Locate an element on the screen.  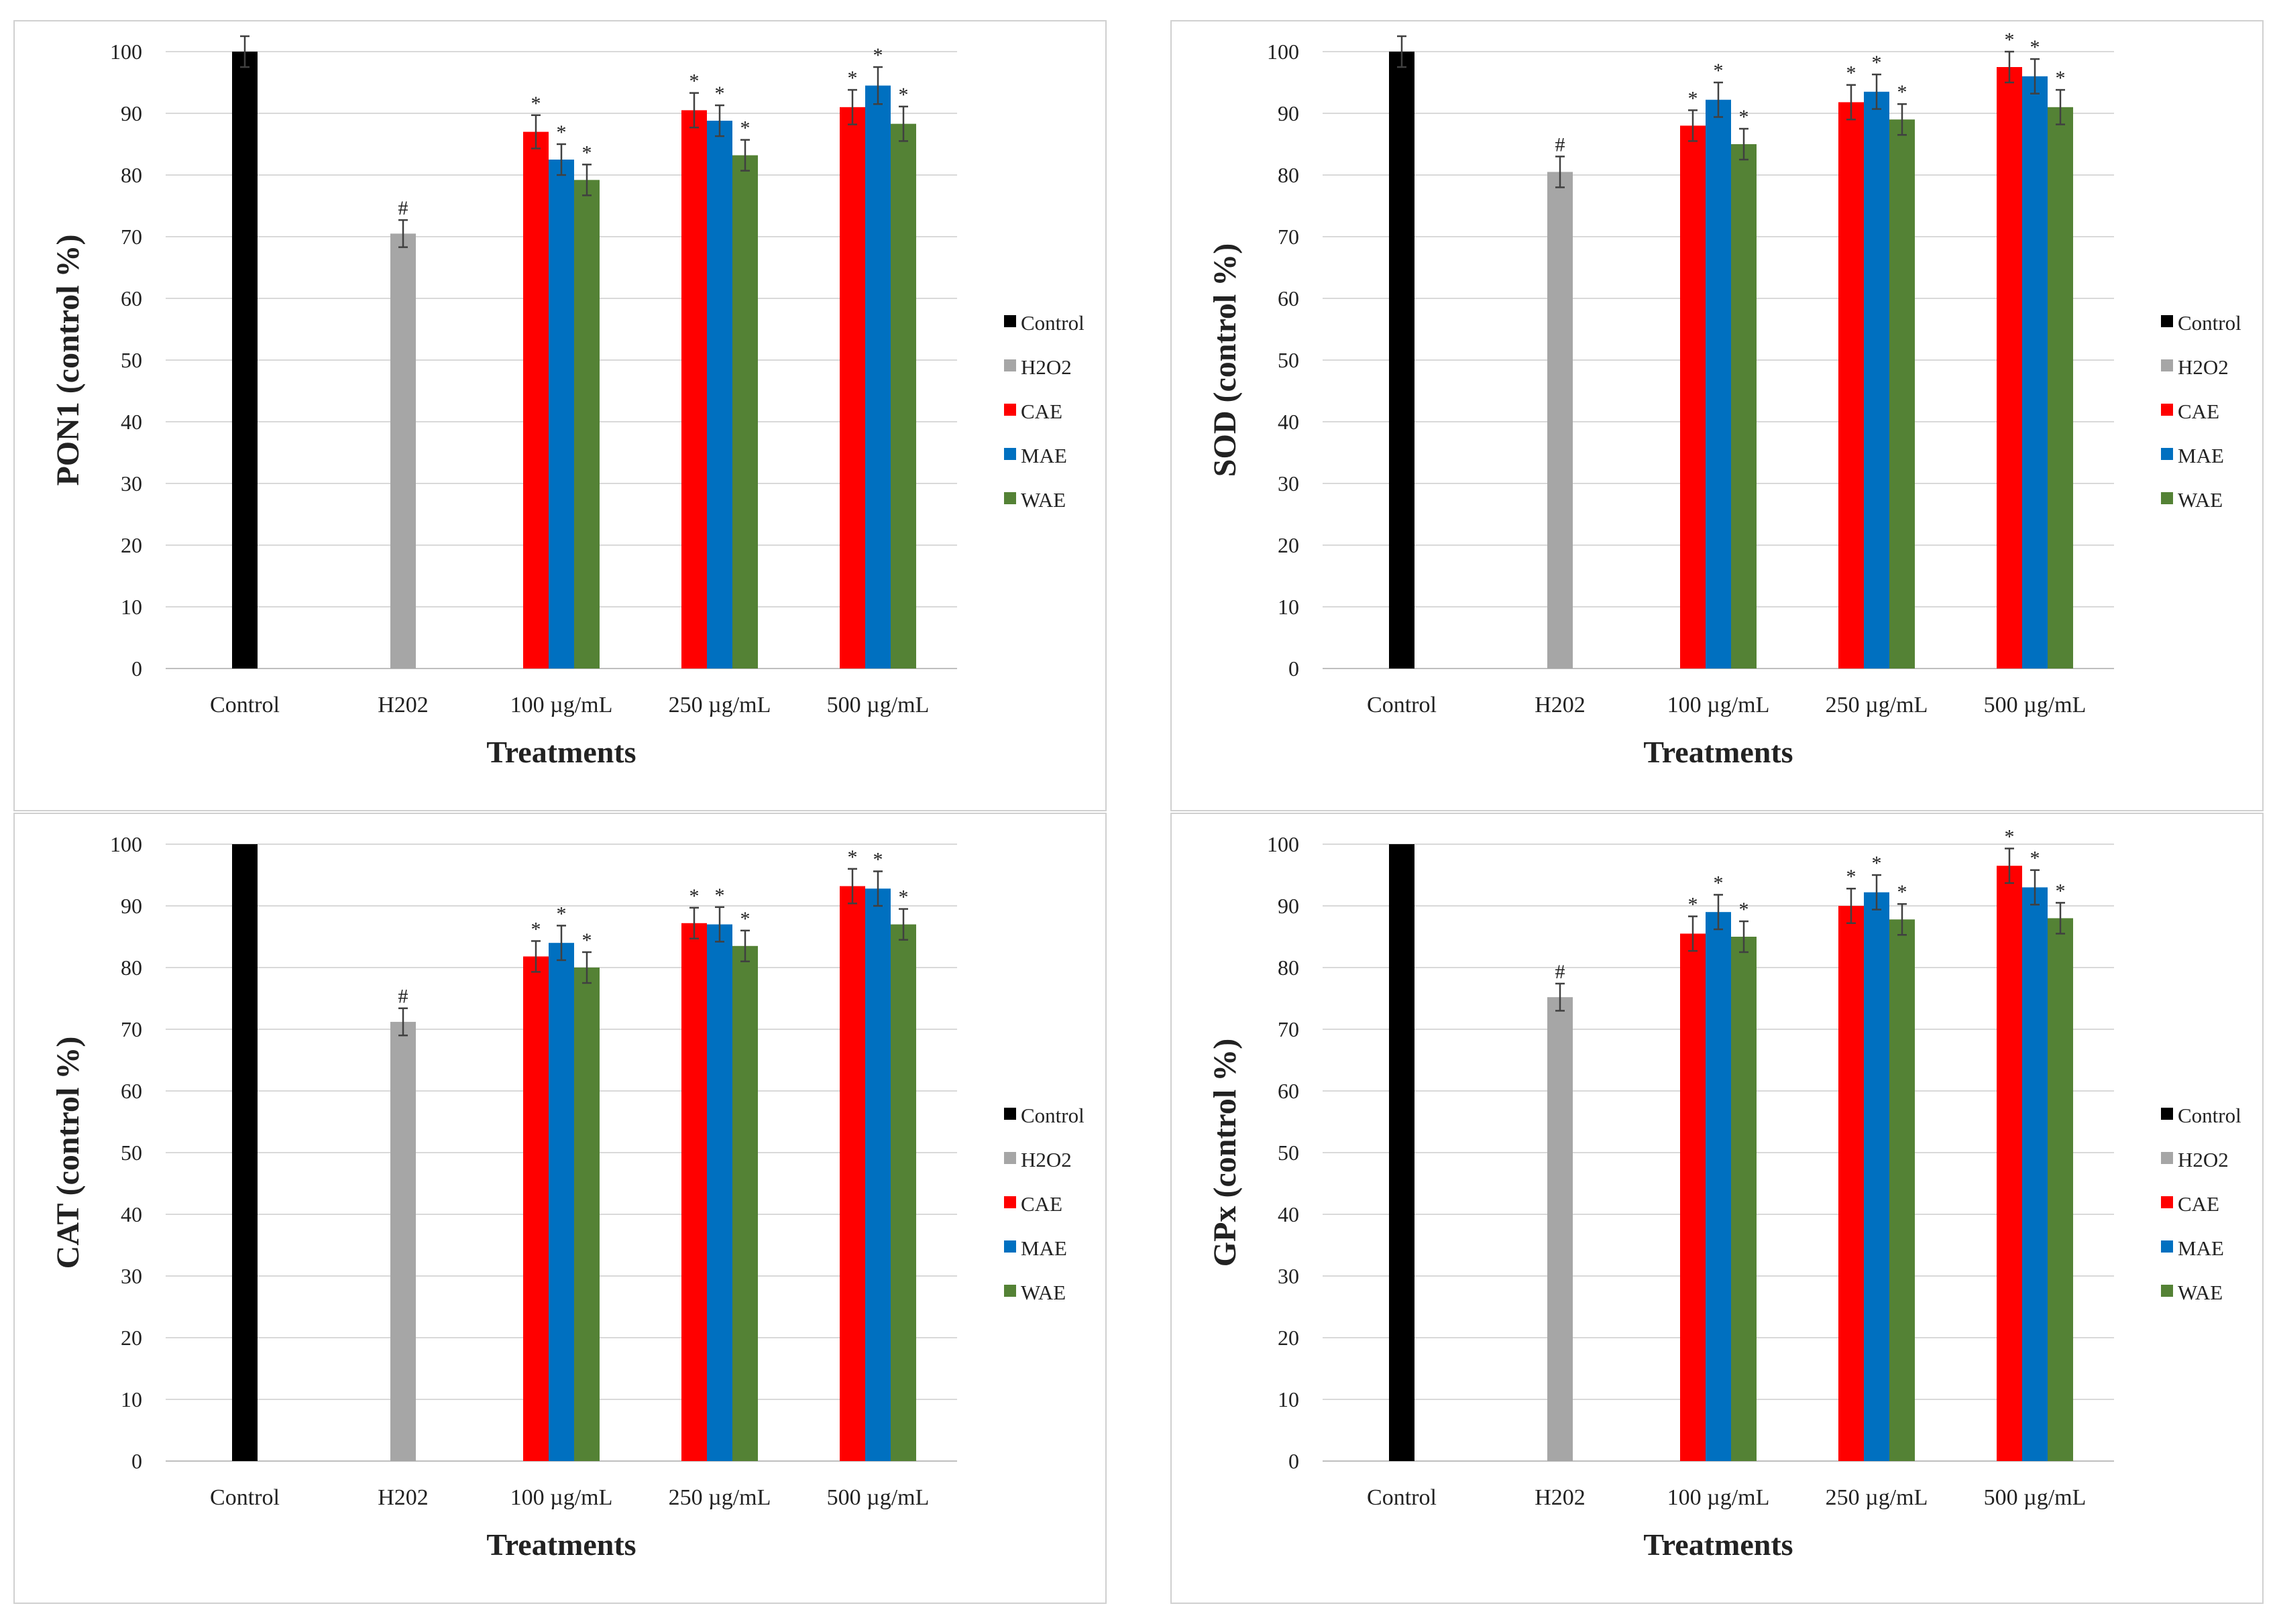
y-tick-label: 80 is located at coordinates (1288, 967).